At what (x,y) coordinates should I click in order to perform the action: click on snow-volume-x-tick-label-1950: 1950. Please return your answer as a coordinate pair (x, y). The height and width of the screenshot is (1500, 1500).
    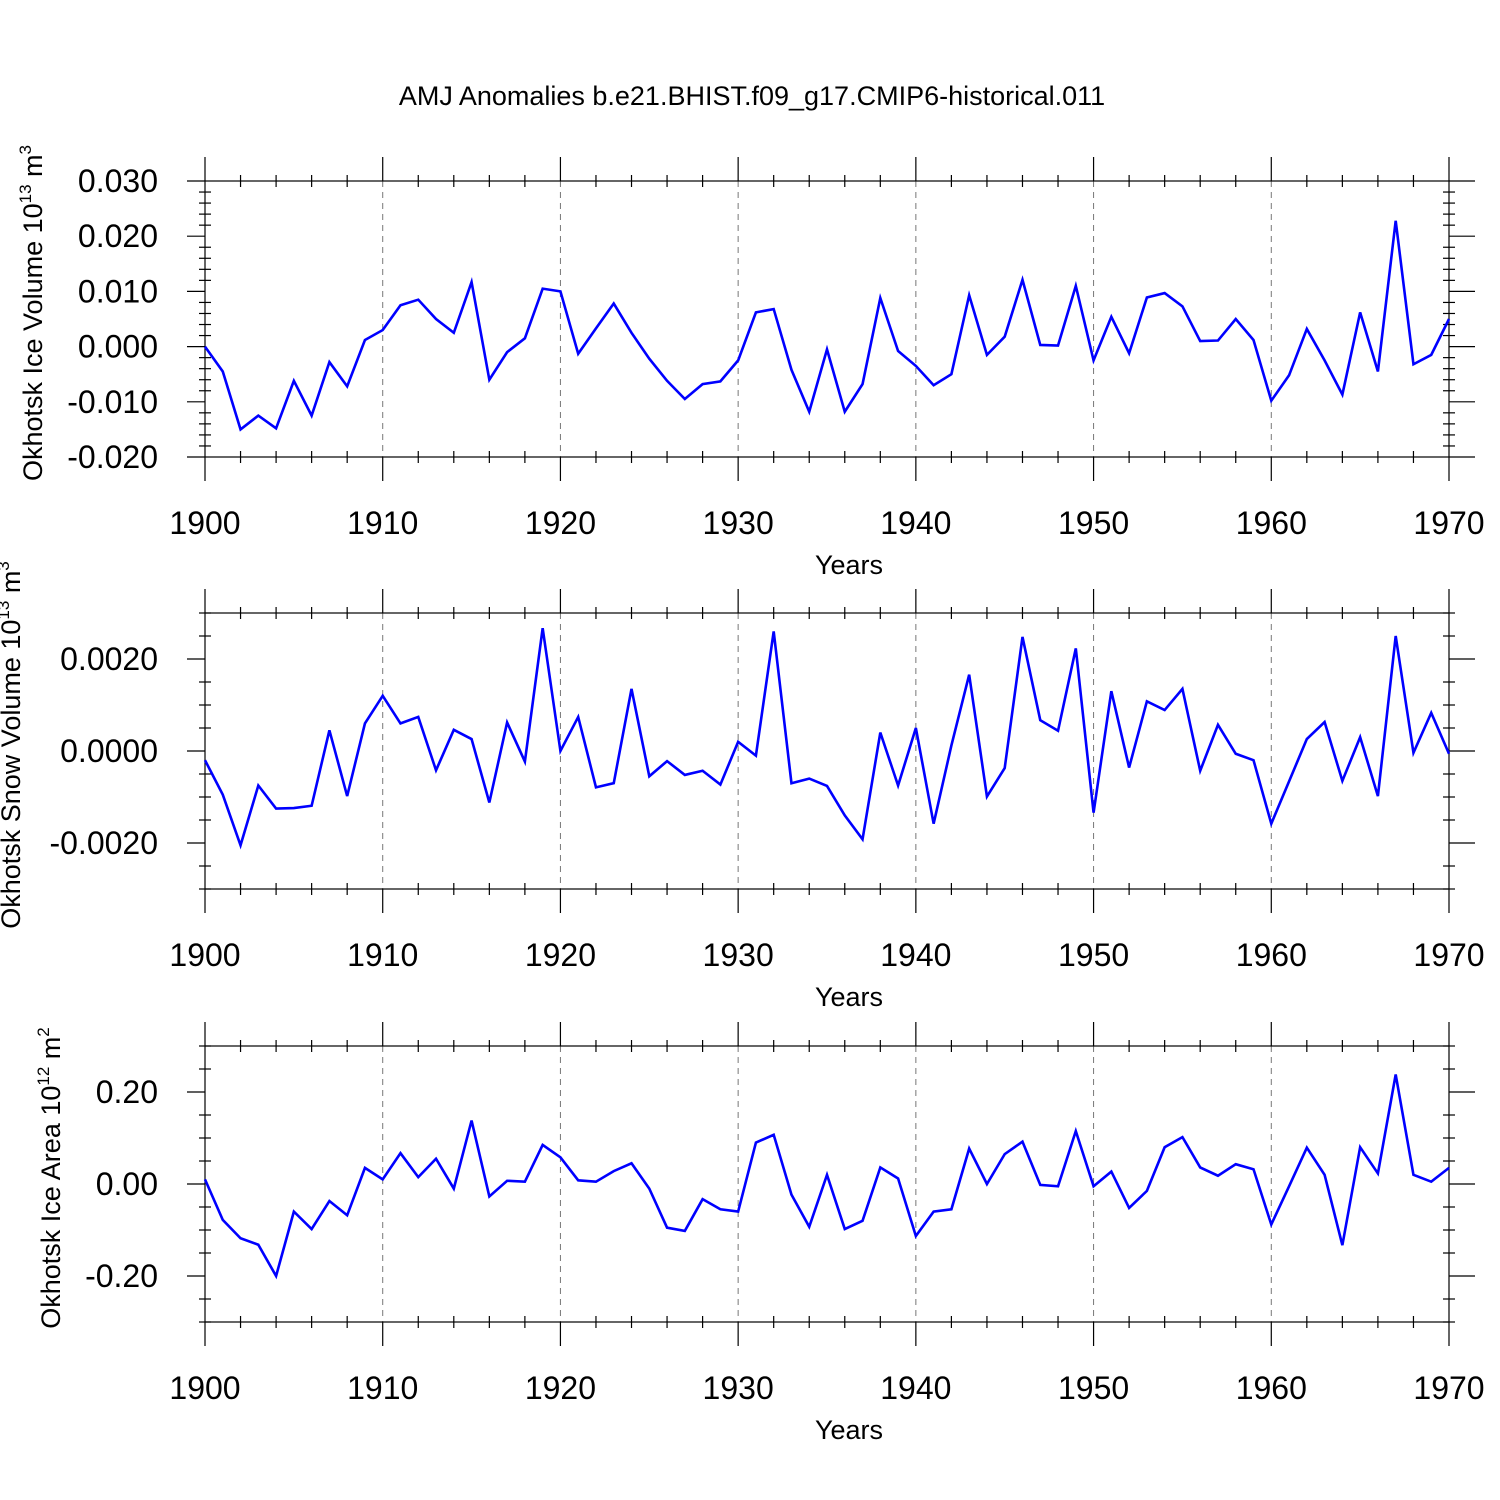
    Looking at the image, I should click on (1093, 955).